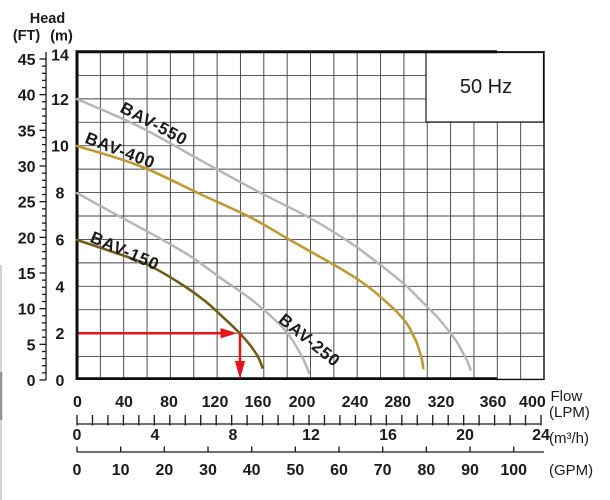 This screenshot has width=610, height=500. I want to click on svg-text: 160, so click(258, 402).